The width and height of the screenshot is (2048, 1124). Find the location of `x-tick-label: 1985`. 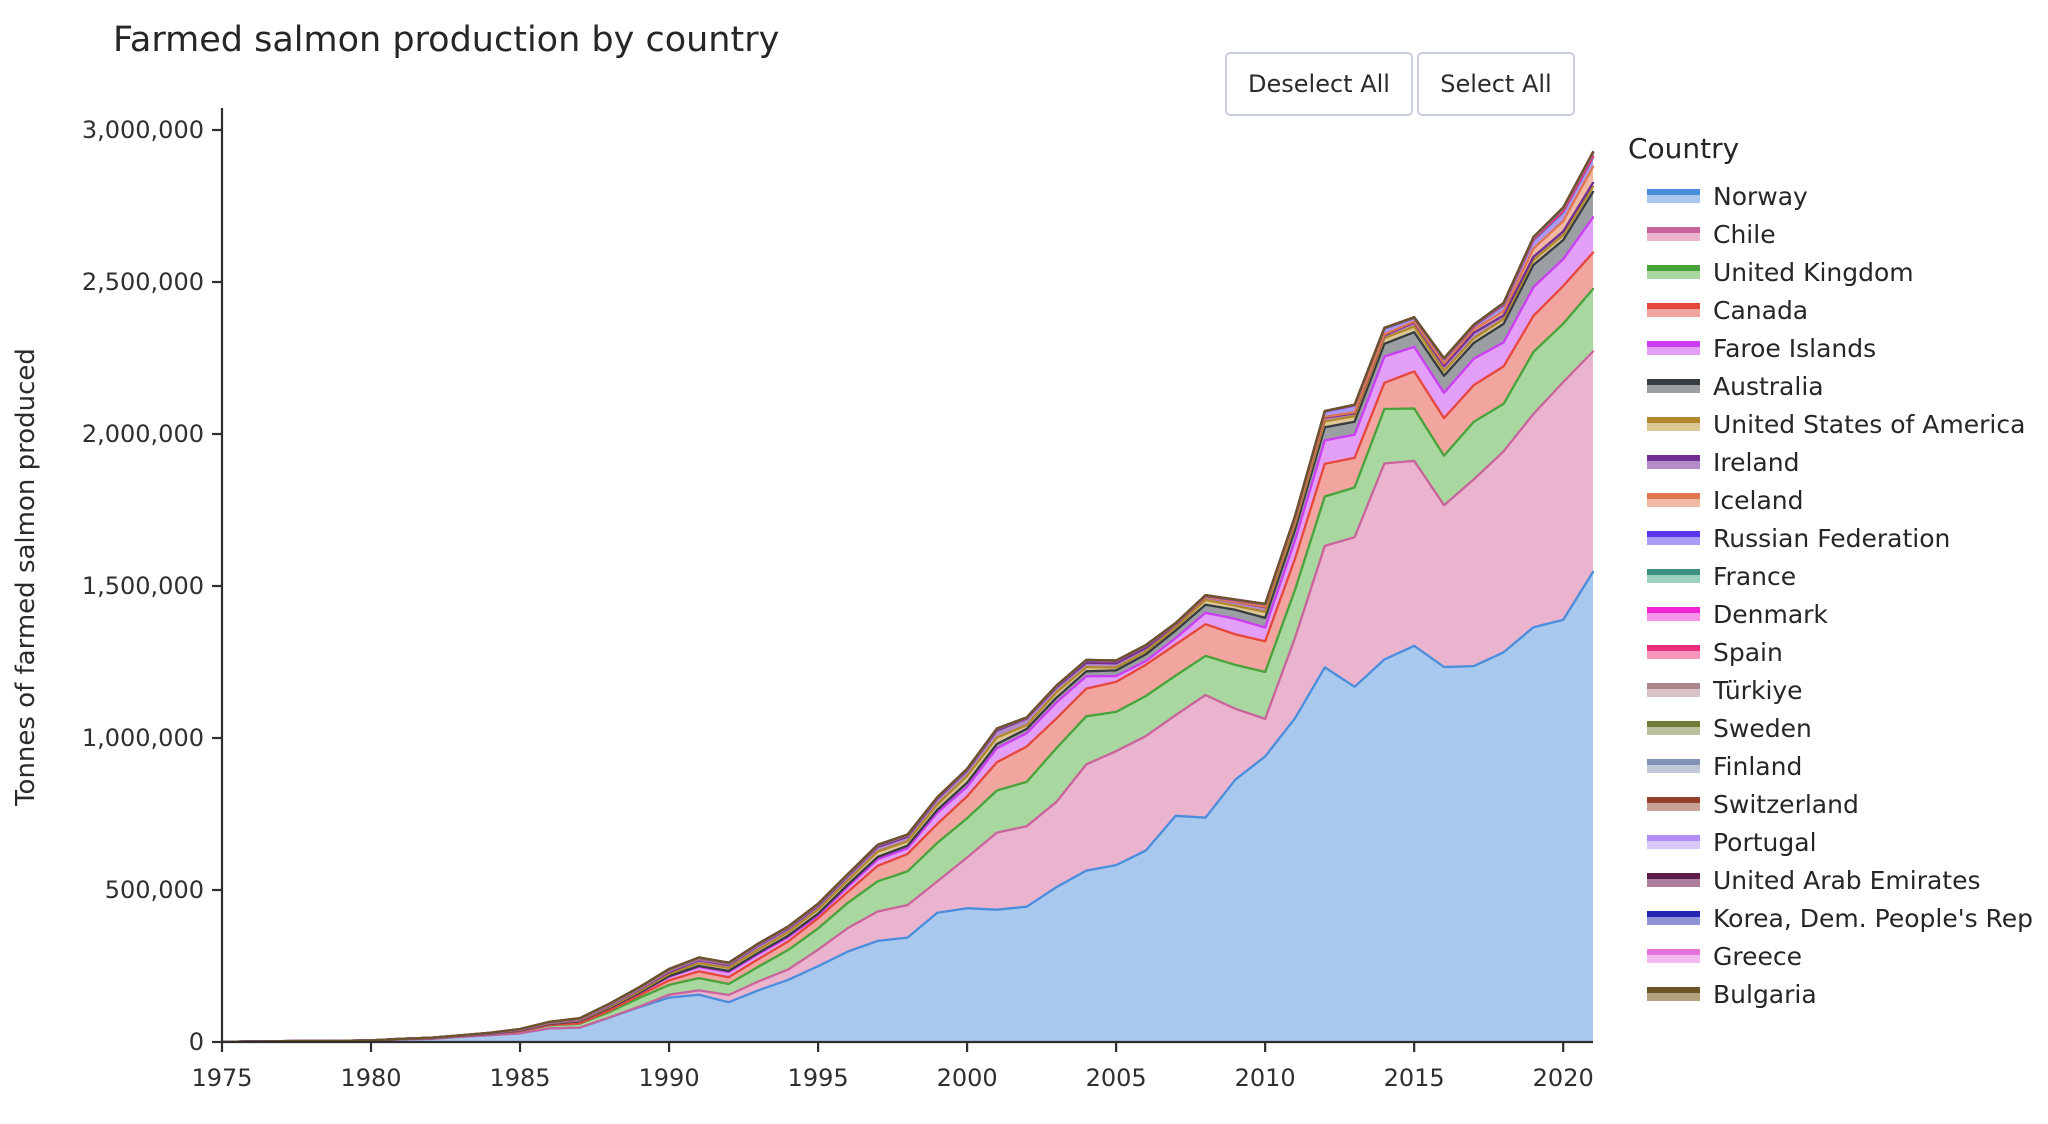

x-tick-label: 1985 is located at coordinates (520, 1078).